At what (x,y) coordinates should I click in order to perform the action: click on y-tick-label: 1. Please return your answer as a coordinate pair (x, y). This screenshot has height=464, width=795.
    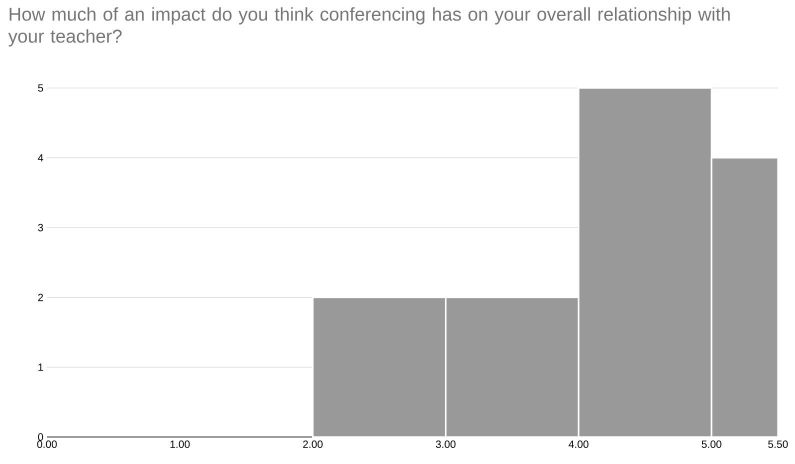
    Looking at the image, I should click on (40, 367).